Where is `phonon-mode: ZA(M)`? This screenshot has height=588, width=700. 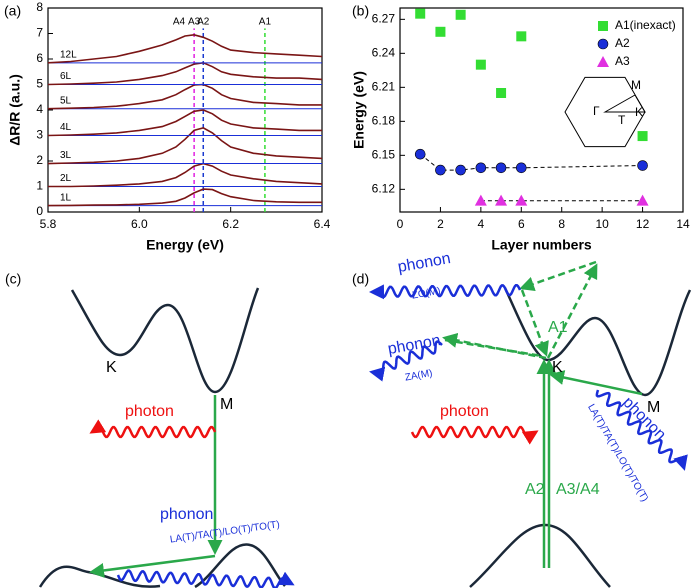 phonon-mode: ZA(M) is located at coordinates (418, 376).